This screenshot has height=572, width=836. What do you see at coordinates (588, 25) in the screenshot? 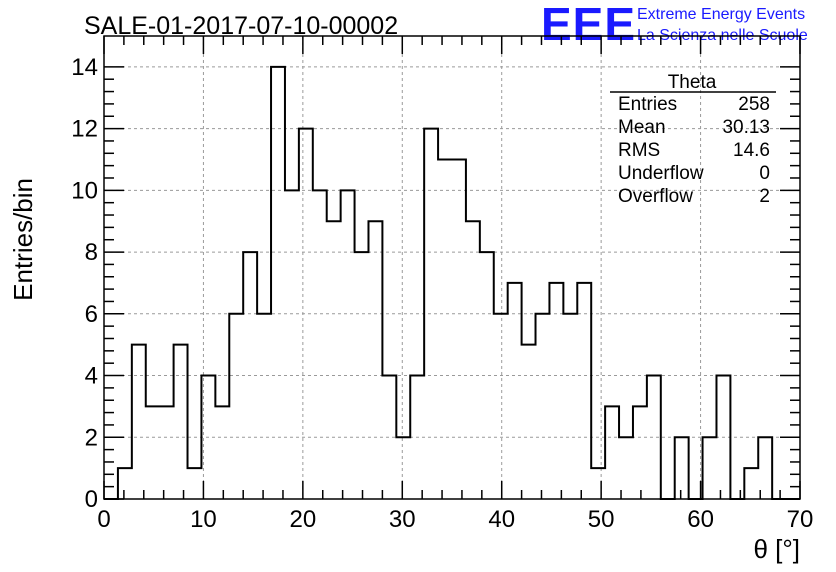
I see `logo-text: EEE` at bounding box center [588, 25].